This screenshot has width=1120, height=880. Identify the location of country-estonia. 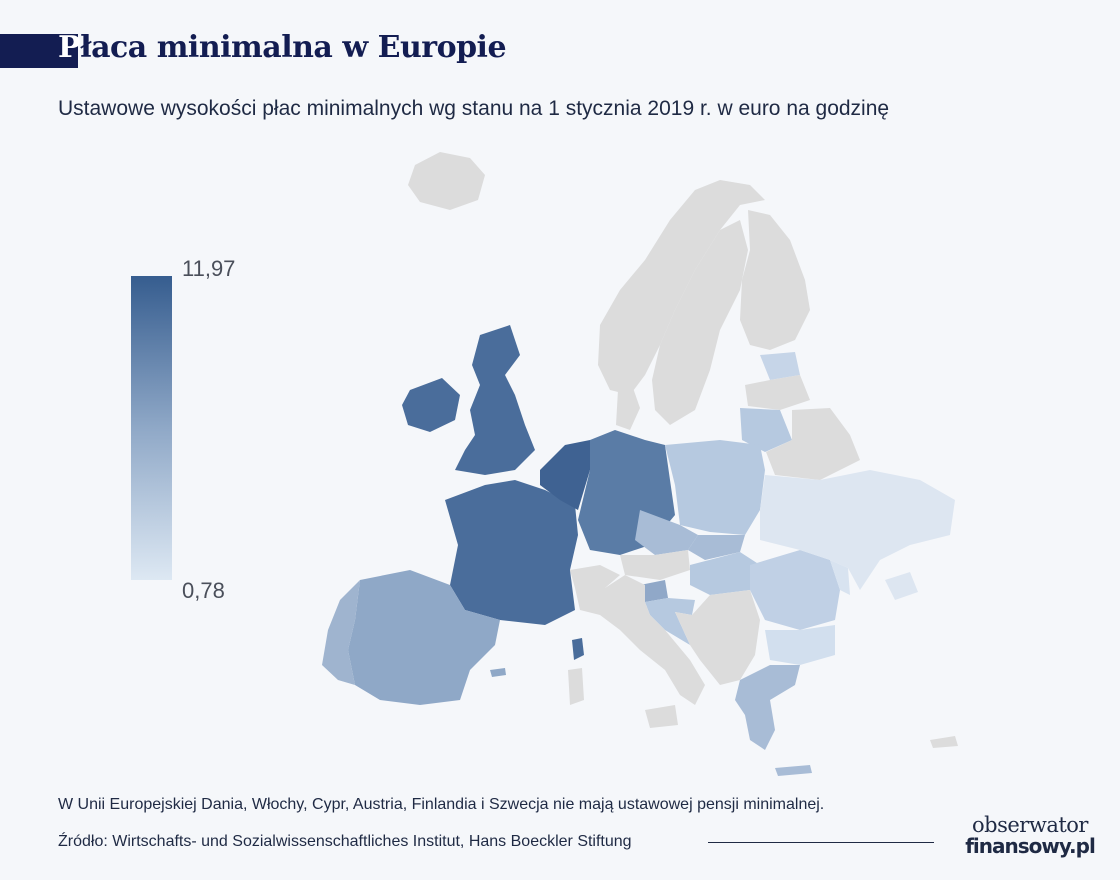
(780, 366).